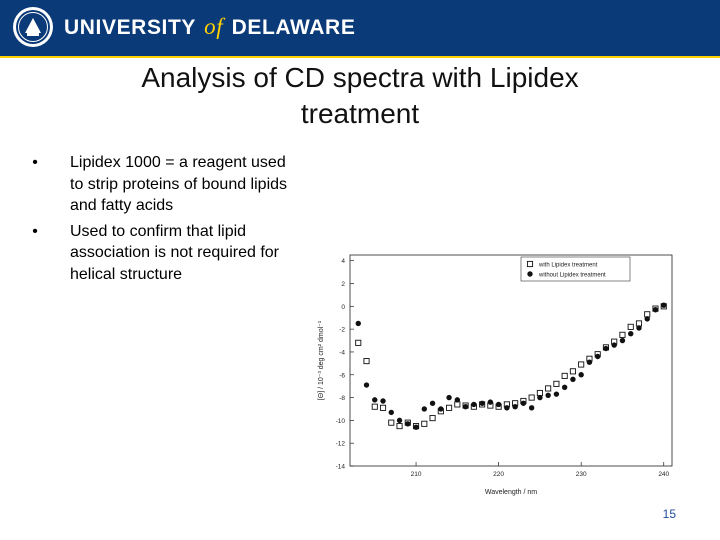 The image size is (720, 540). I want to click on university-seal-icon, so click(33, 27).